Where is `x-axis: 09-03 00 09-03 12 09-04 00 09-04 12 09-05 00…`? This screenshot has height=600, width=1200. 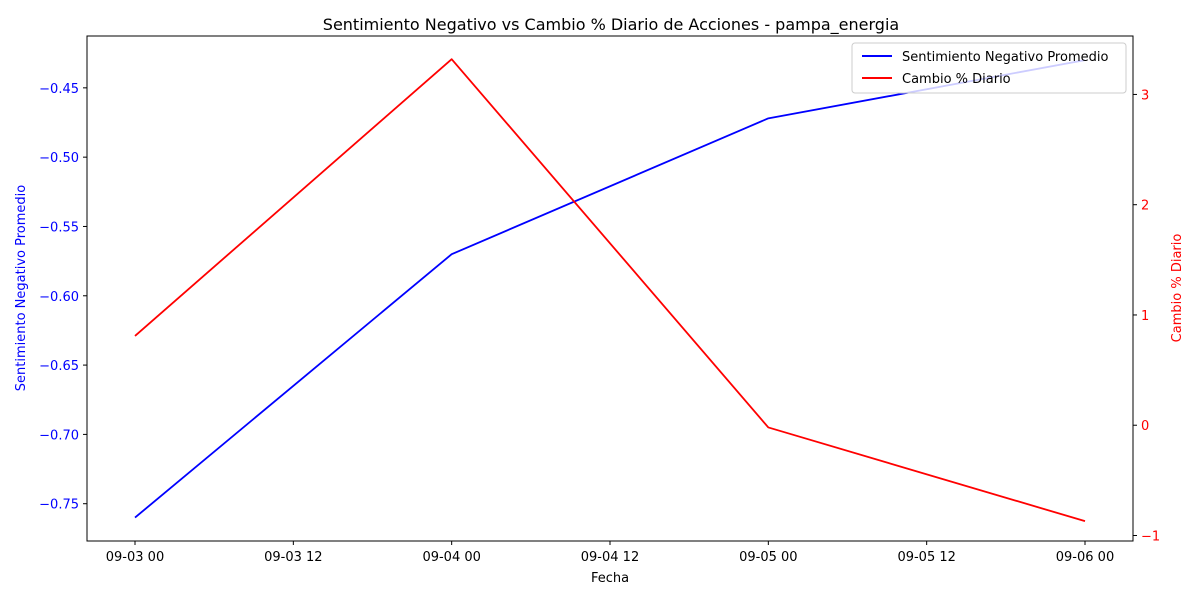
x-axis: 09-03 00 09-03 12 09-04 00 09-04 12 09-05 00… is located at coordinates (610, 553).